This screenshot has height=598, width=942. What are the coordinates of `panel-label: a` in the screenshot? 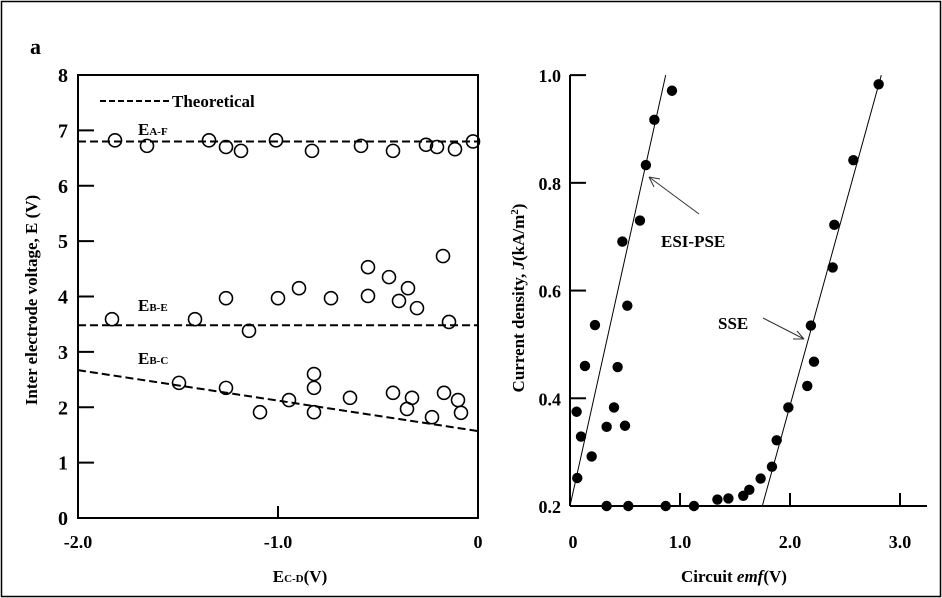 It's located at (35, 46).